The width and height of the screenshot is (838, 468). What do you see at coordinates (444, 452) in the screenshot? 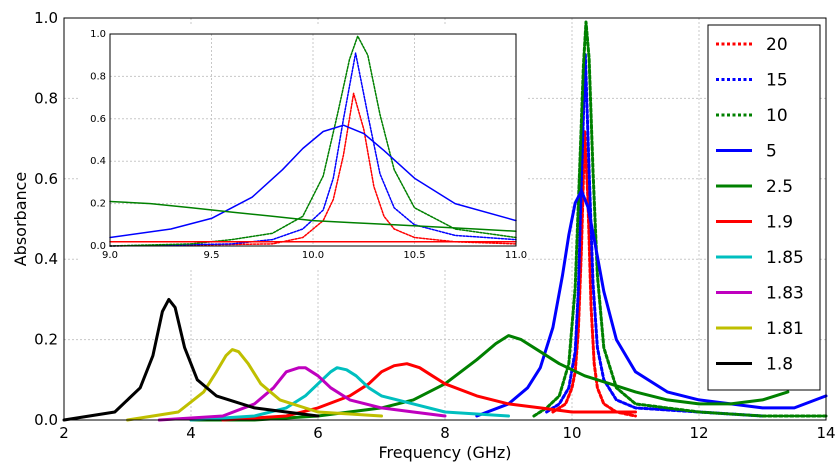
I see `x-axis-label: Frequency (GHz)` at bounding box center [444, 452].